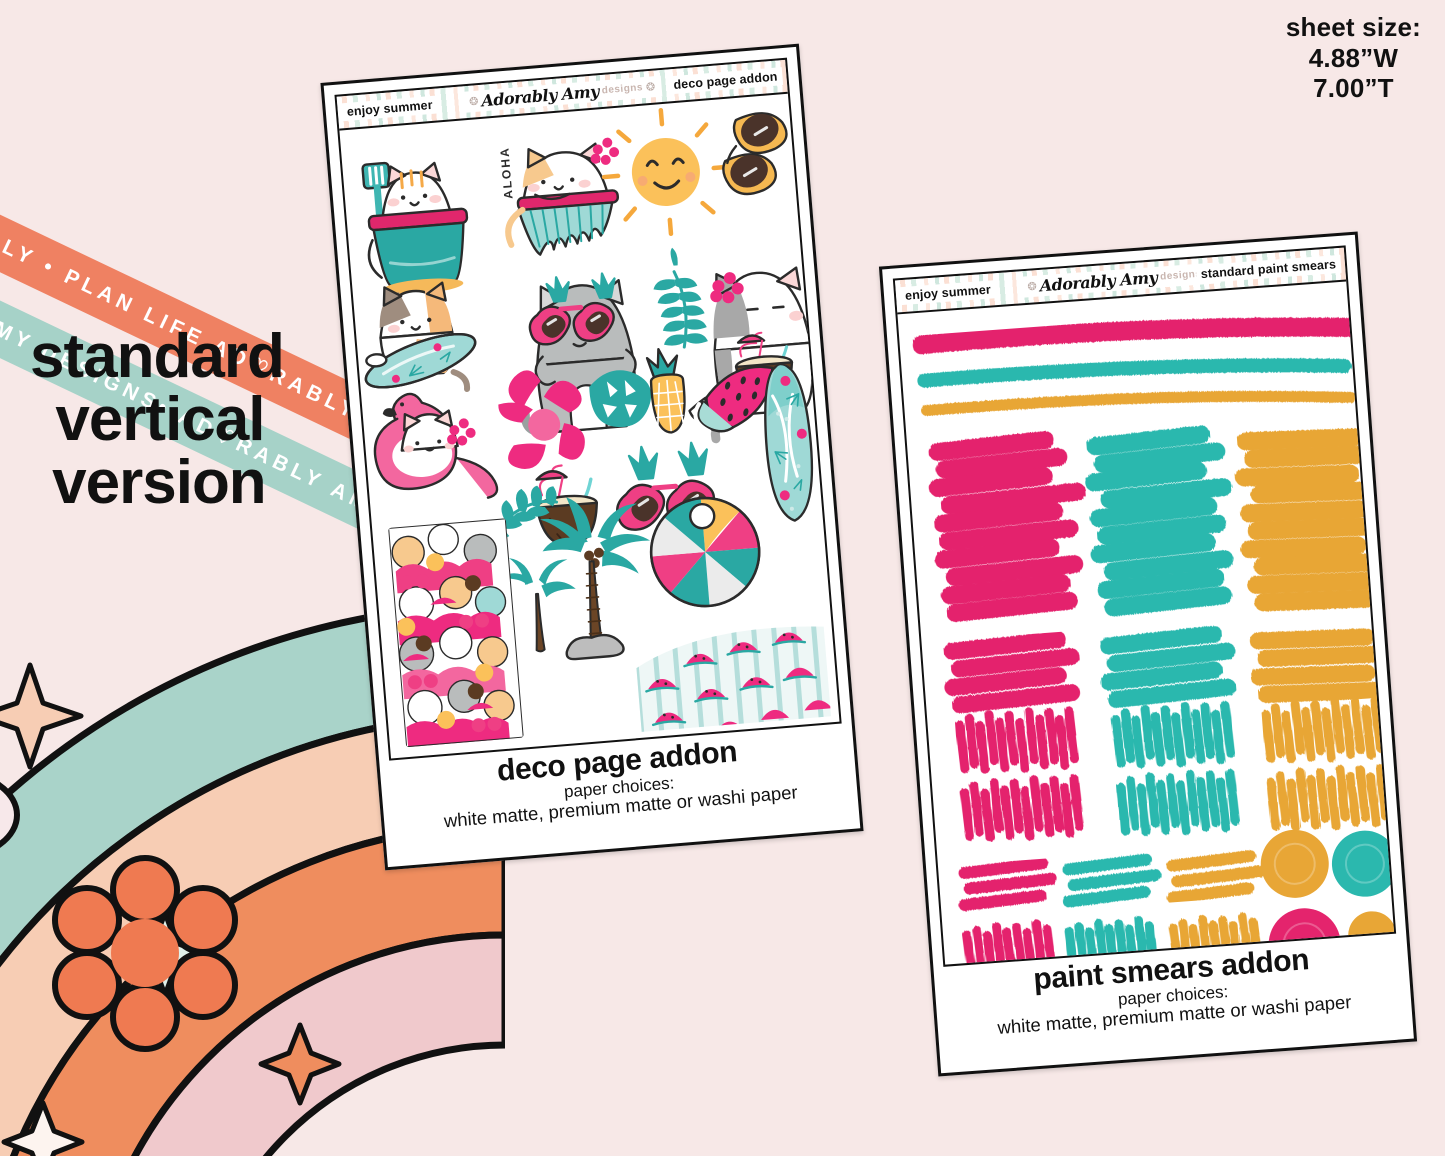 The width and height of the screenshot is (1445, 1156). What do you see at coordinates (557, 289) in the screenshot?
I see `pineapple-leaves-left` at bounding box center [557, 289].